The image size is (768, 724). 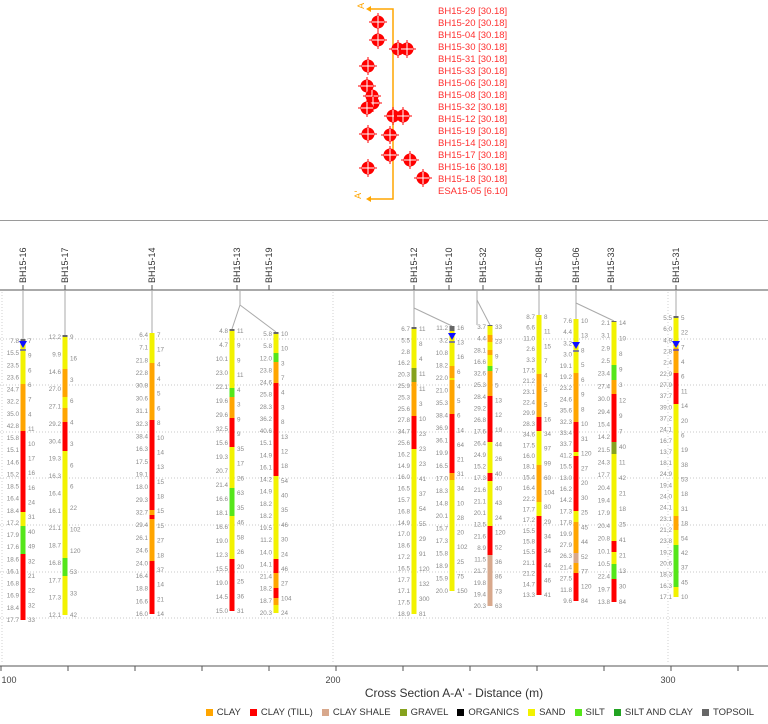 I want to click on borehole-map-label: BH15-20 [30.18], so click(x=472, y=23).